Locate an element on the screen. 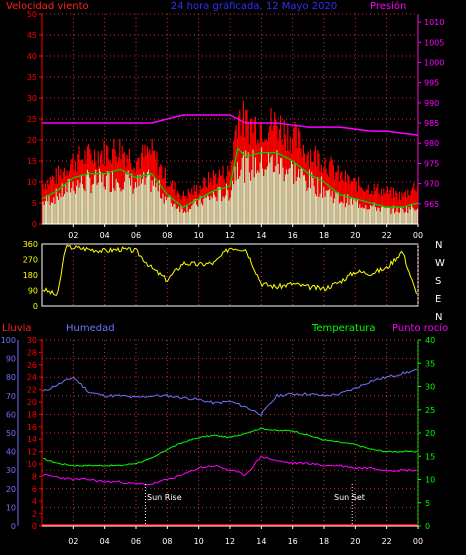 This screenshot has width=466, height=555. humidity-x-tick-label: 08 is located at coordinates (167, 541).